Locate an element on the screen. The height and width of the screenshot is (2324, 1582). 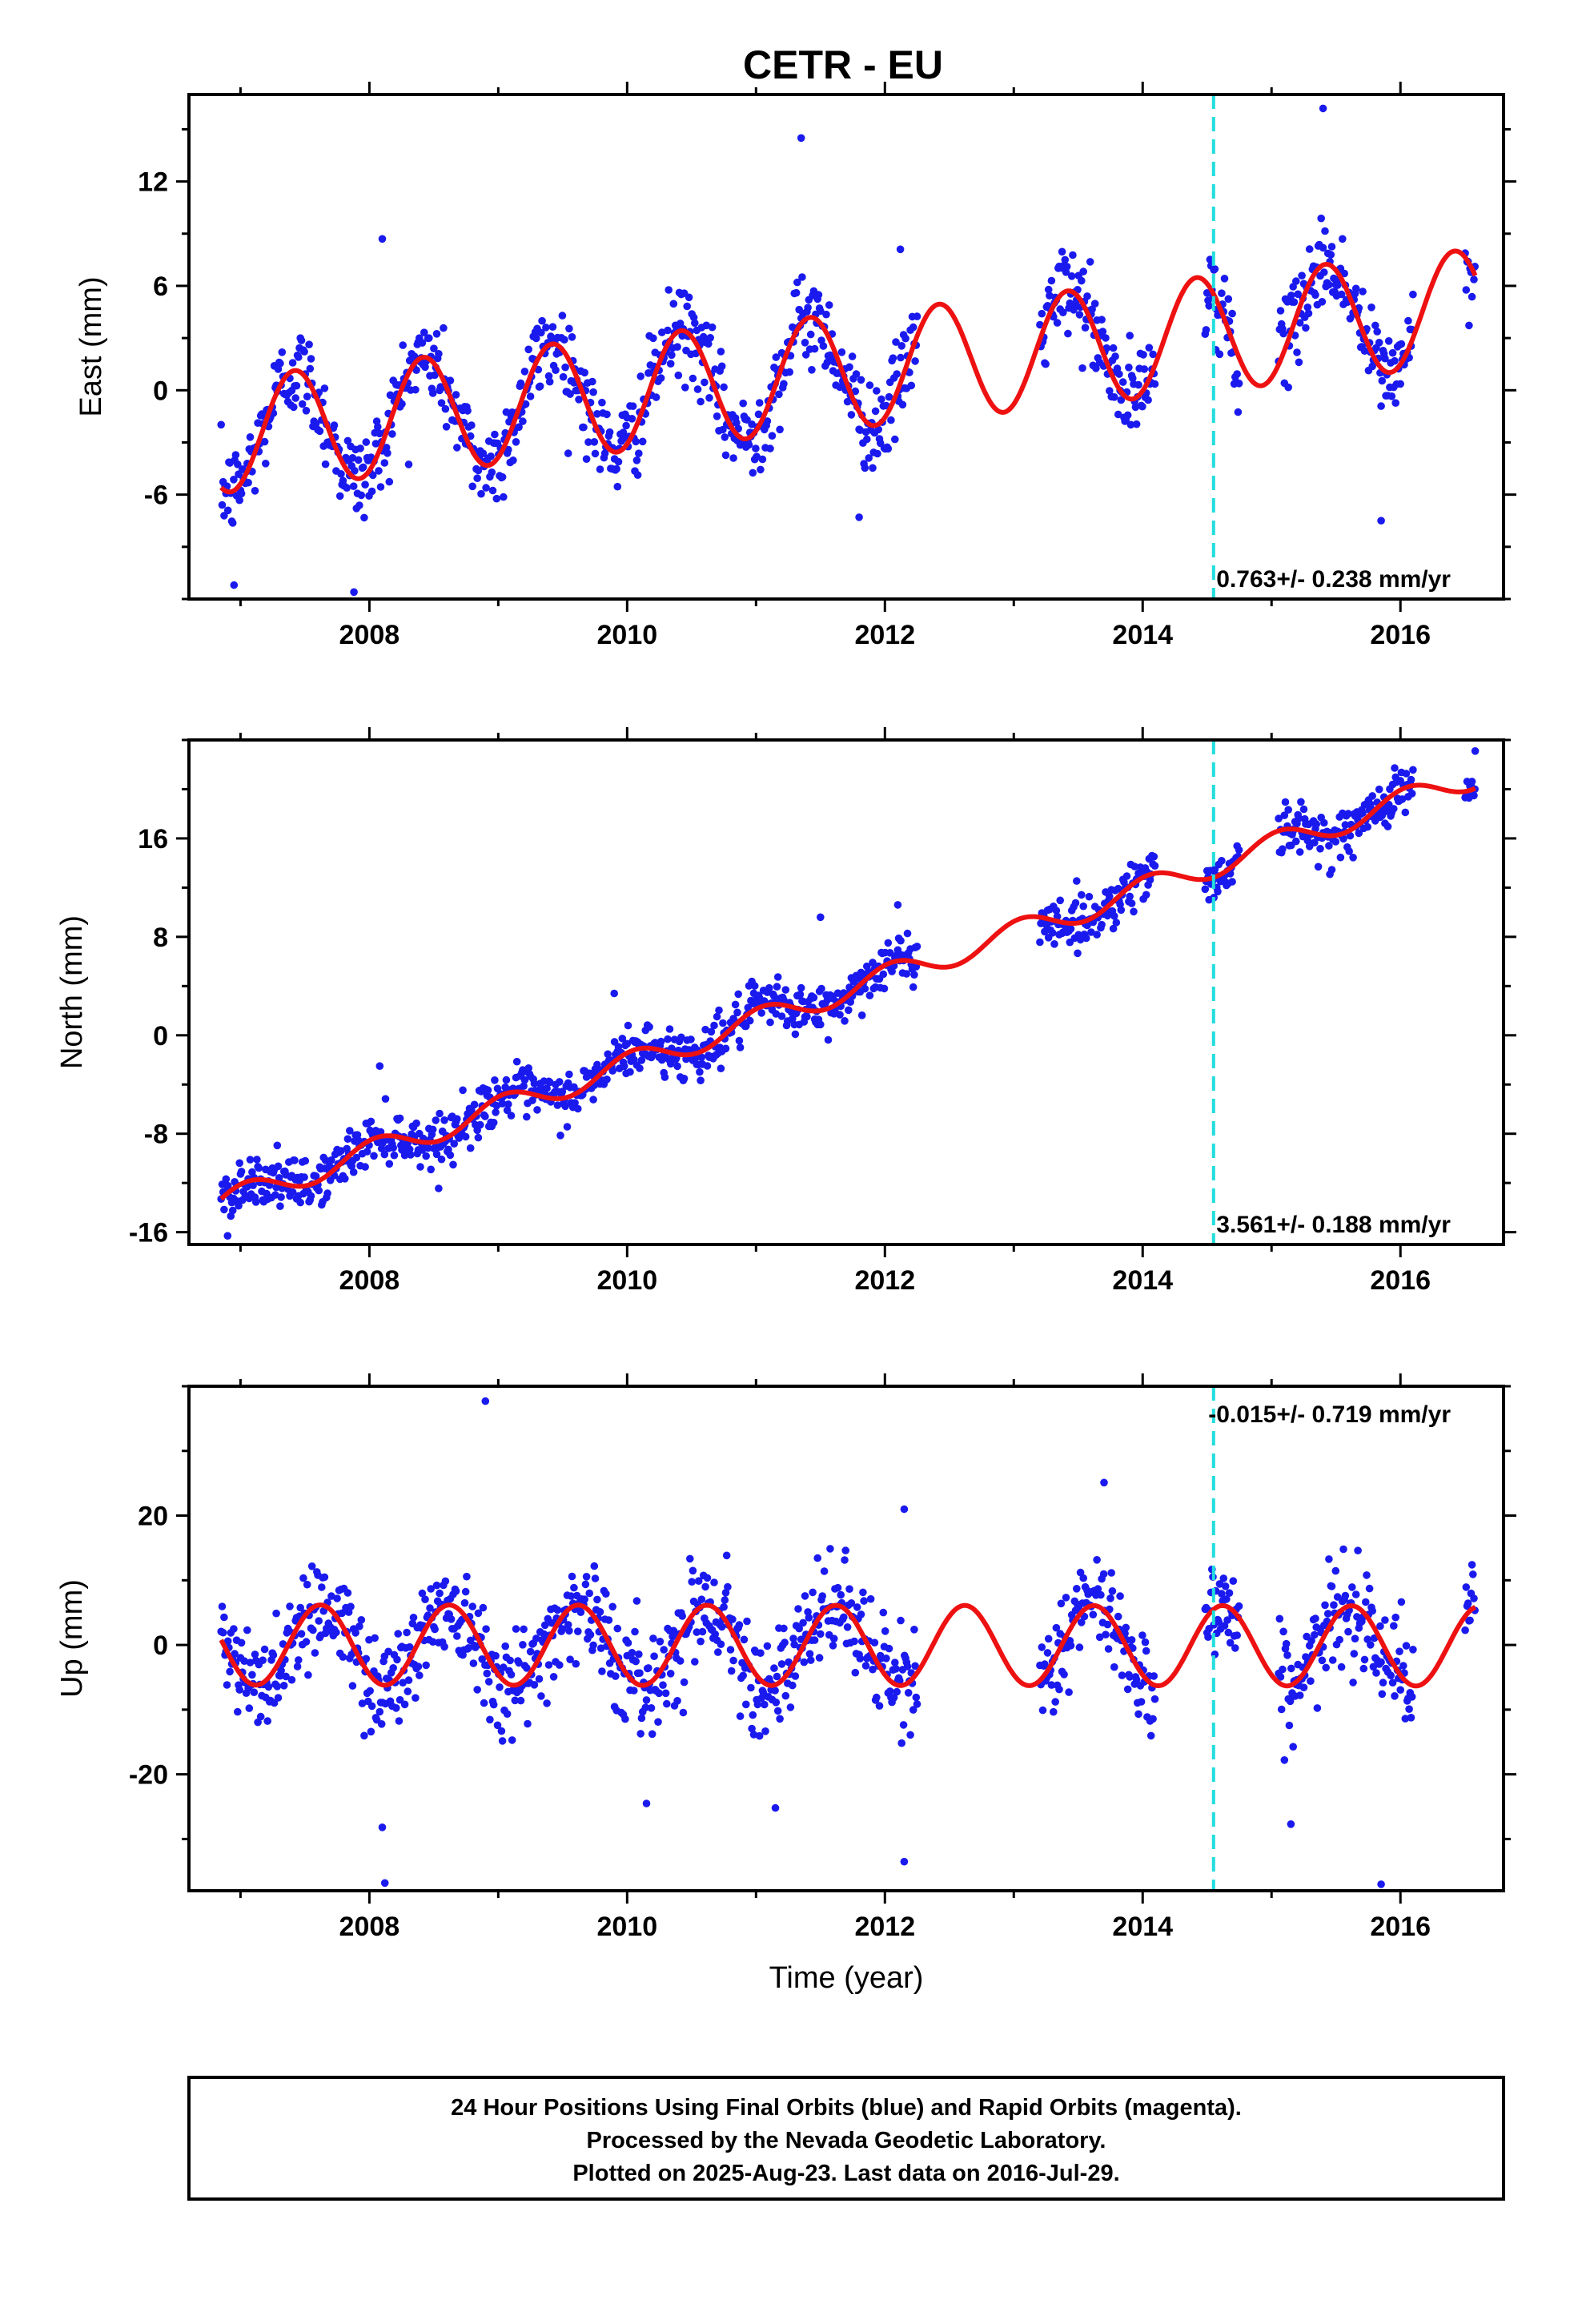
x-tick-label: 2012 is located at coordinates (884, 635).